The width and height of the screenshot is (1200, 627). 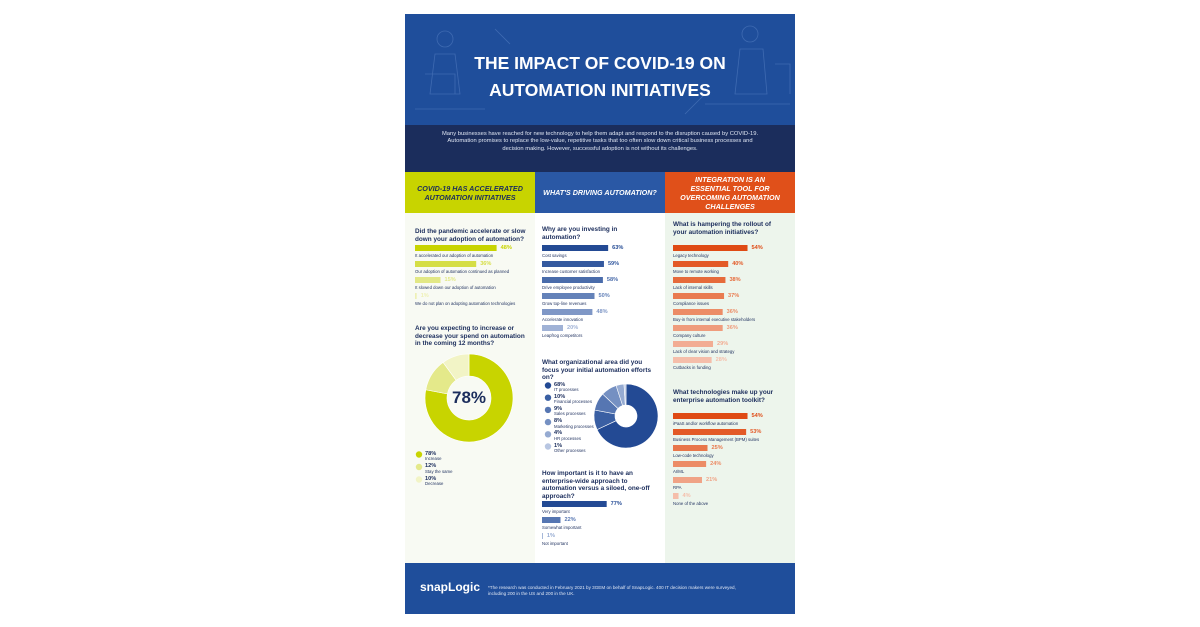 What do you see at coordinates (689, 335) in the screenshot?
I see `bar-label: Company culture` at bounding box center [689, 335].